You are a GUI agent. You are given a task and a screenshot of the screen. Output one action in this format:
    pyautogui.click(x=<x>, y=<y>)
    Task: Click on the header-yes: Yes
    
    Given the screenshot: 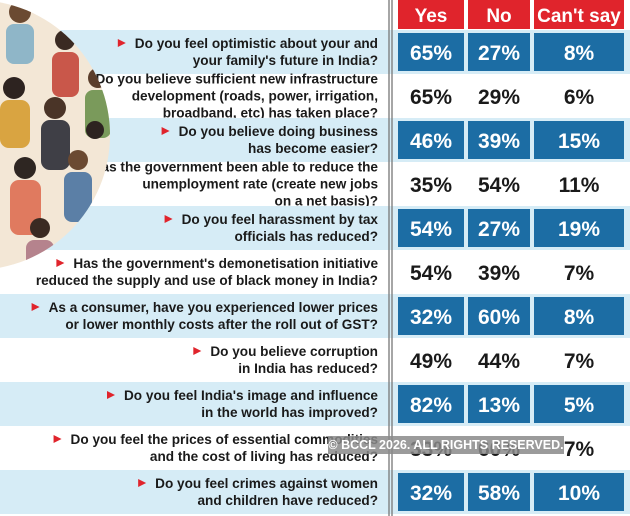 What is the action you would take?
    pyautogui.click(x=431, y=16)
    